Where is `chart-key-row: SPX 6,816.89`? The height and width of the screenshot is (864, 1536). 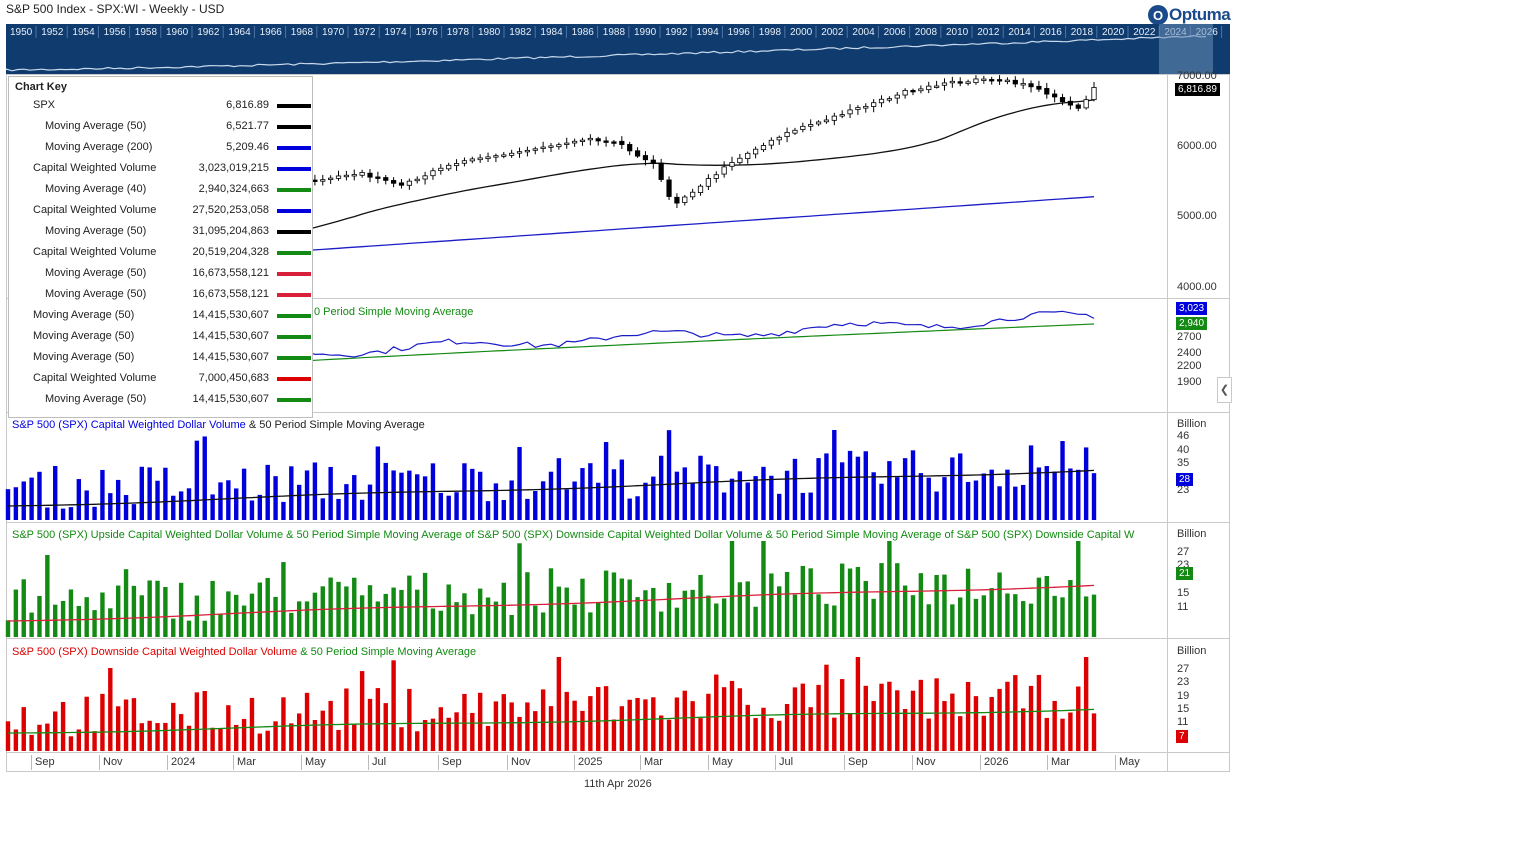
chart-key-row: SPX 6,816.89 is located at coordinates (161, 106).